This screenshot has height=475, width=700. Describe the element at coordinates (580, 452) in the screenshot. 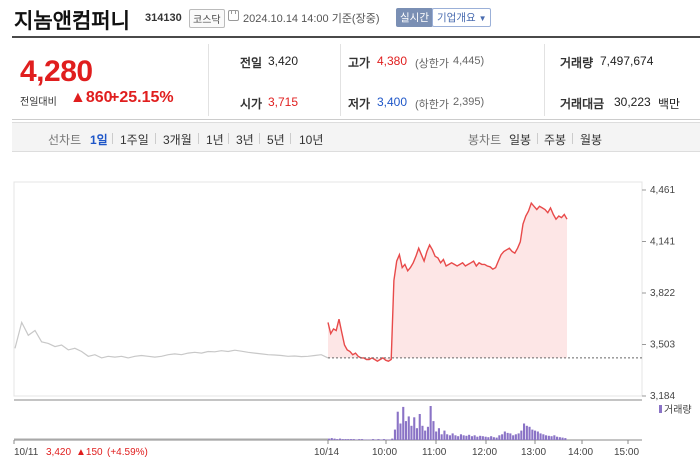

I see `x-tick-label: 14:00` at that location.